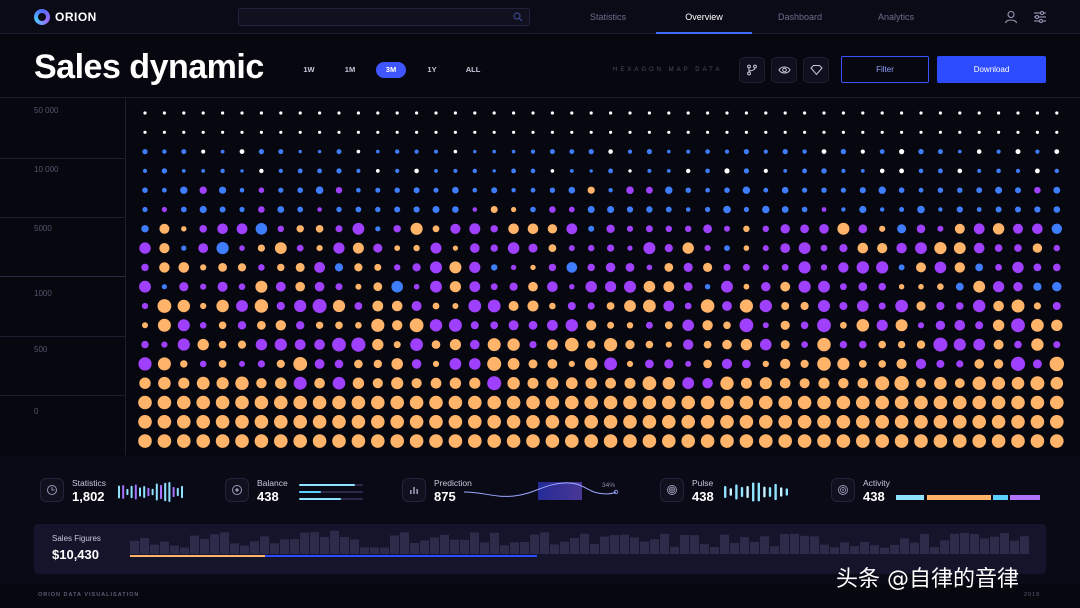  What do you see at coordinates (784, 70) in the screenshot?
I see `view-button` at bounding box center [784, 70].